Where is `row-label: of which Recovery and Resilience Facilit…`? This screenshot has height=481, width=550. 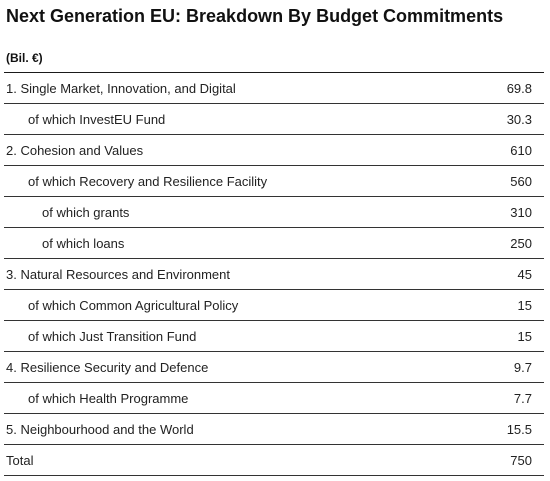 row-label: of which Recovery and Resilience Facilit… is located at coordinates (148, 181).